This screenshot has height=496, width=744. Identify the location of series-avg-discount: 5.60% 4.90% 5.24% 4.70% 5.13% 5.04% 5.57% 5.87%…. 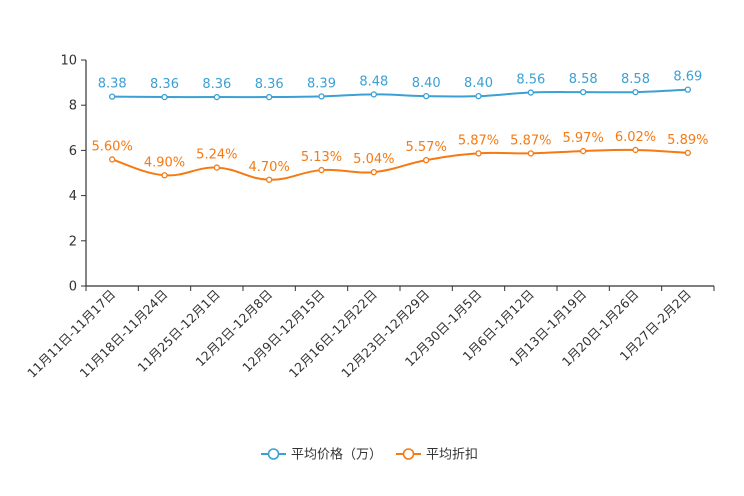
(400, 156).